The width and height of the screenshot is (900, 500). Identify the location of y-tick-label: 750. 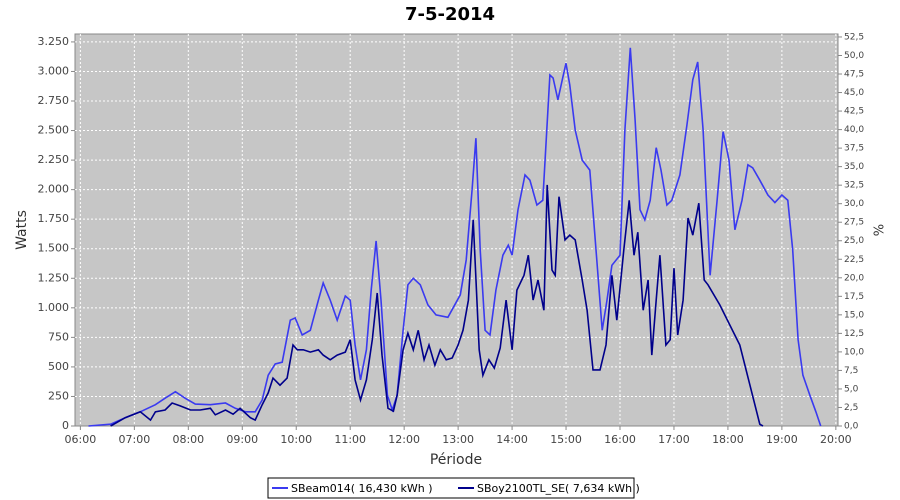
(58, 336).